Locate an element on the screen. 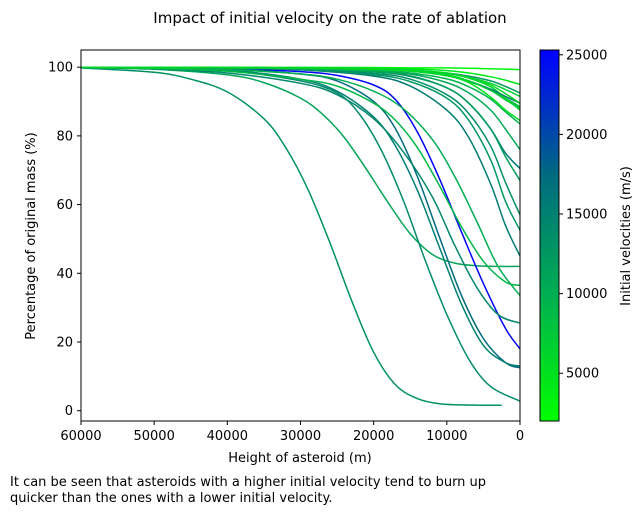  y-tick-label: 60 is located at coordinates (64, 205).